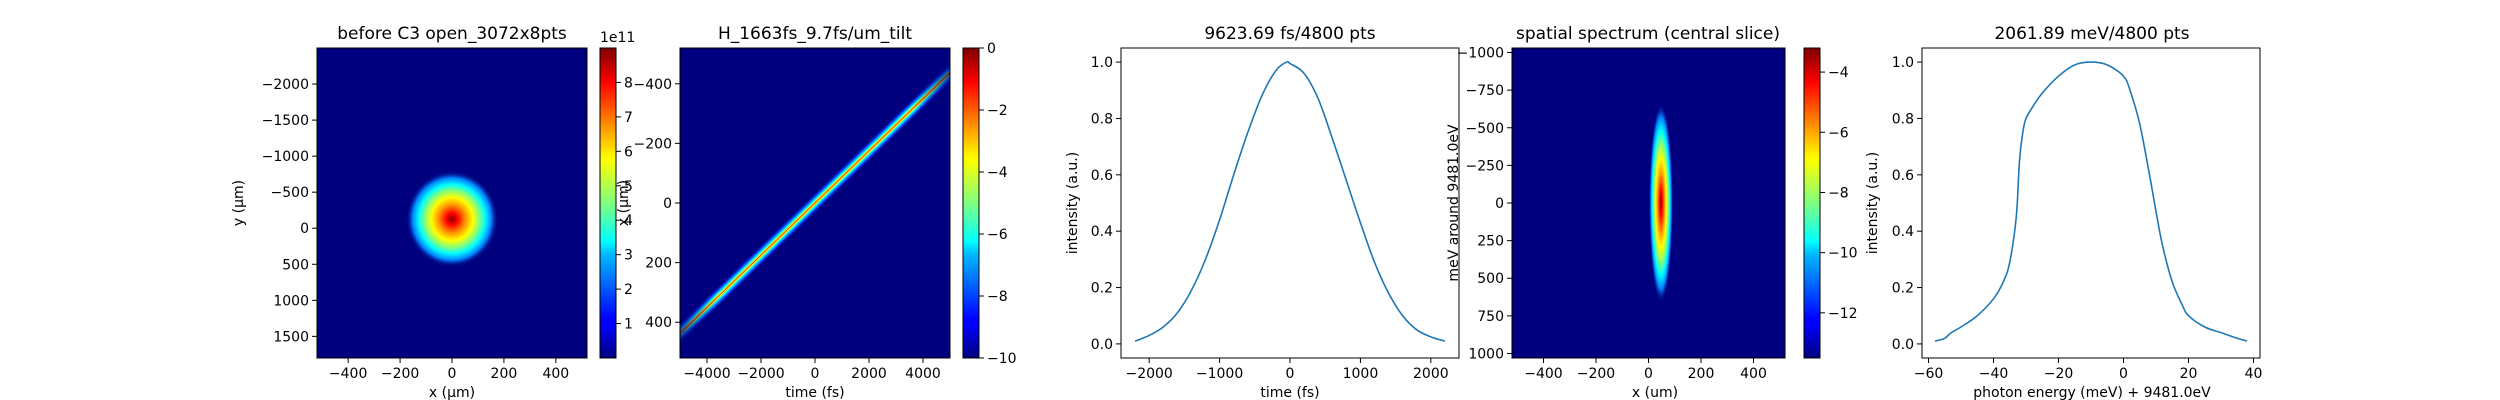 The width and height of the screenshot is (2500, 400). What do you see at coordinates (285, 121) in the screenshot?
I see `y-tick-label: −1500` at bounding box center [285, 121].